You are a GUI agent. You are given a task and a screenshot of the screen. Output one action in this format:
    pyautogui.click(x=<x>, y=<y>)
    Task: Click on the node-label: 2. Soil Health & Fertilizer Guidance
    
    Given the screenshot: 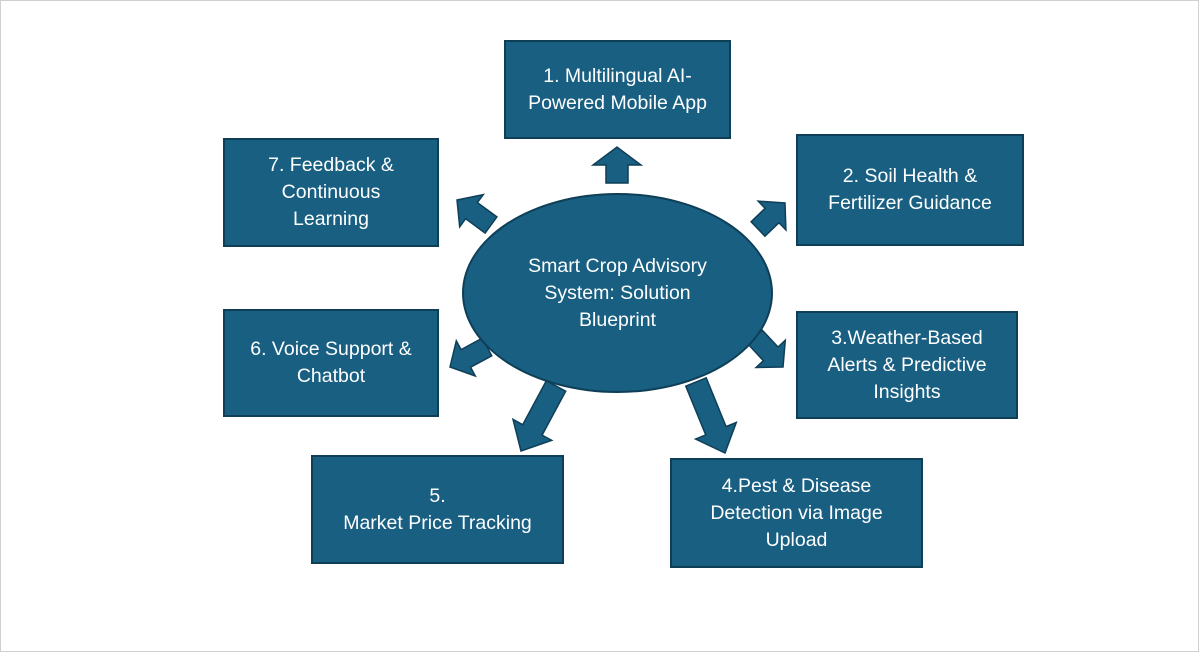 What is the action you would take?
    pyautogui.click(x=910, y=189)
    